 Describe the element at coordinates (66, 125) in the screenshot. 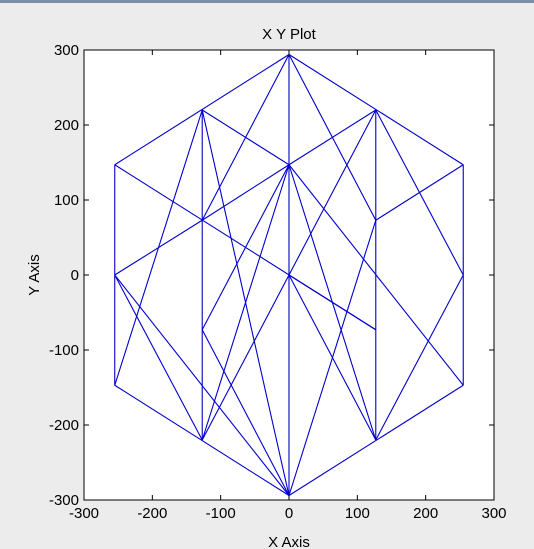

I see `y-tick-label: 200` at that location.